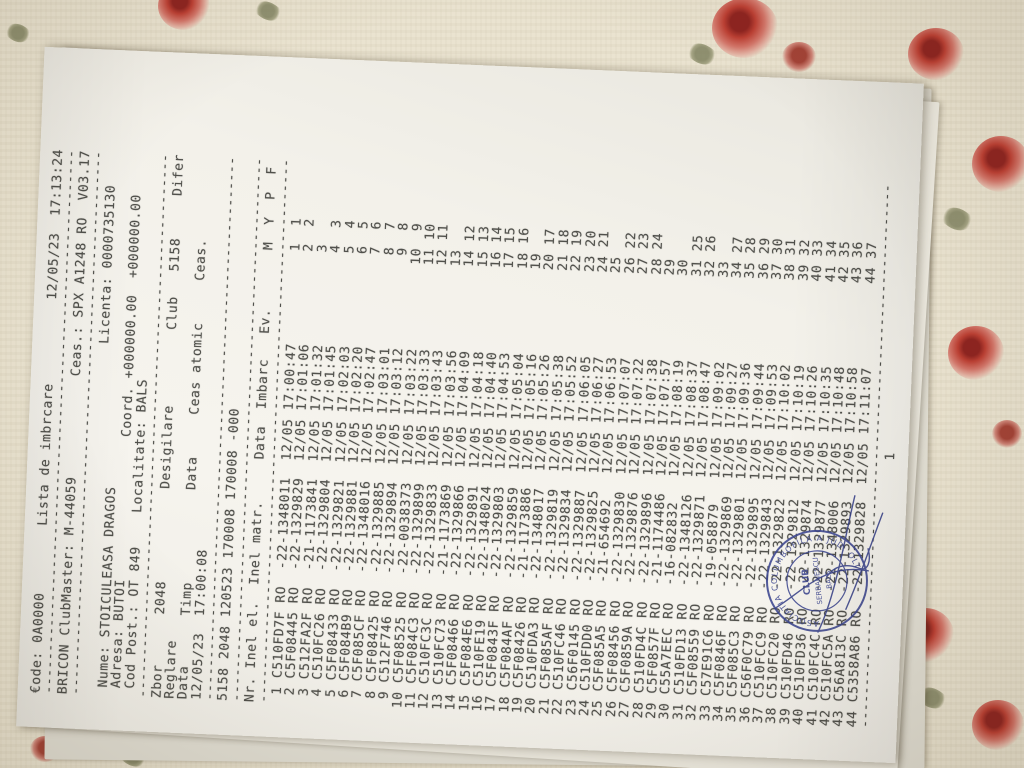  Describe the element at coordinates (829, 579) in the screenshot. I see `stamp-center-text-3: BALS` at that location.